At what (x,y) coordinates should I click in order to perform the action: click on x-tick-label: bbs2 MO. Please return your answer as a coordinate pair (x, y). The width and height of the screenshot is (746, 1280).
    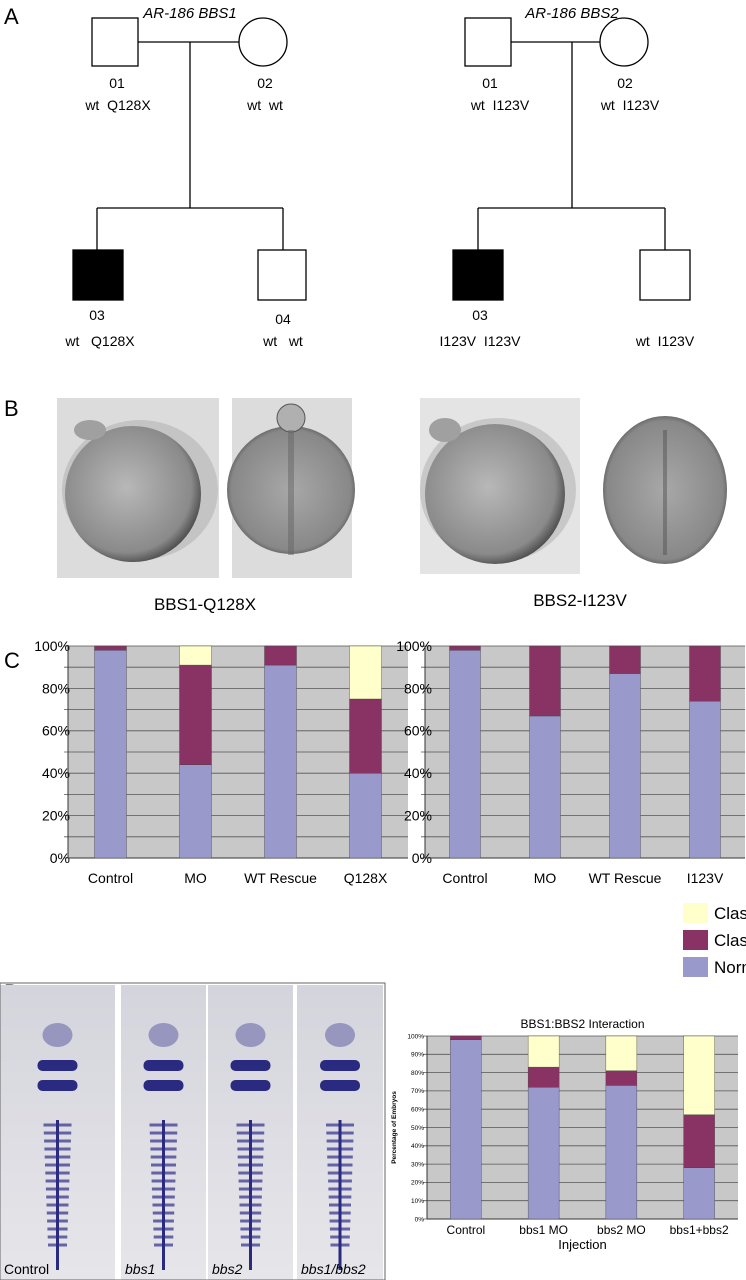
    Looking at the image, I should click on (621, 1230).